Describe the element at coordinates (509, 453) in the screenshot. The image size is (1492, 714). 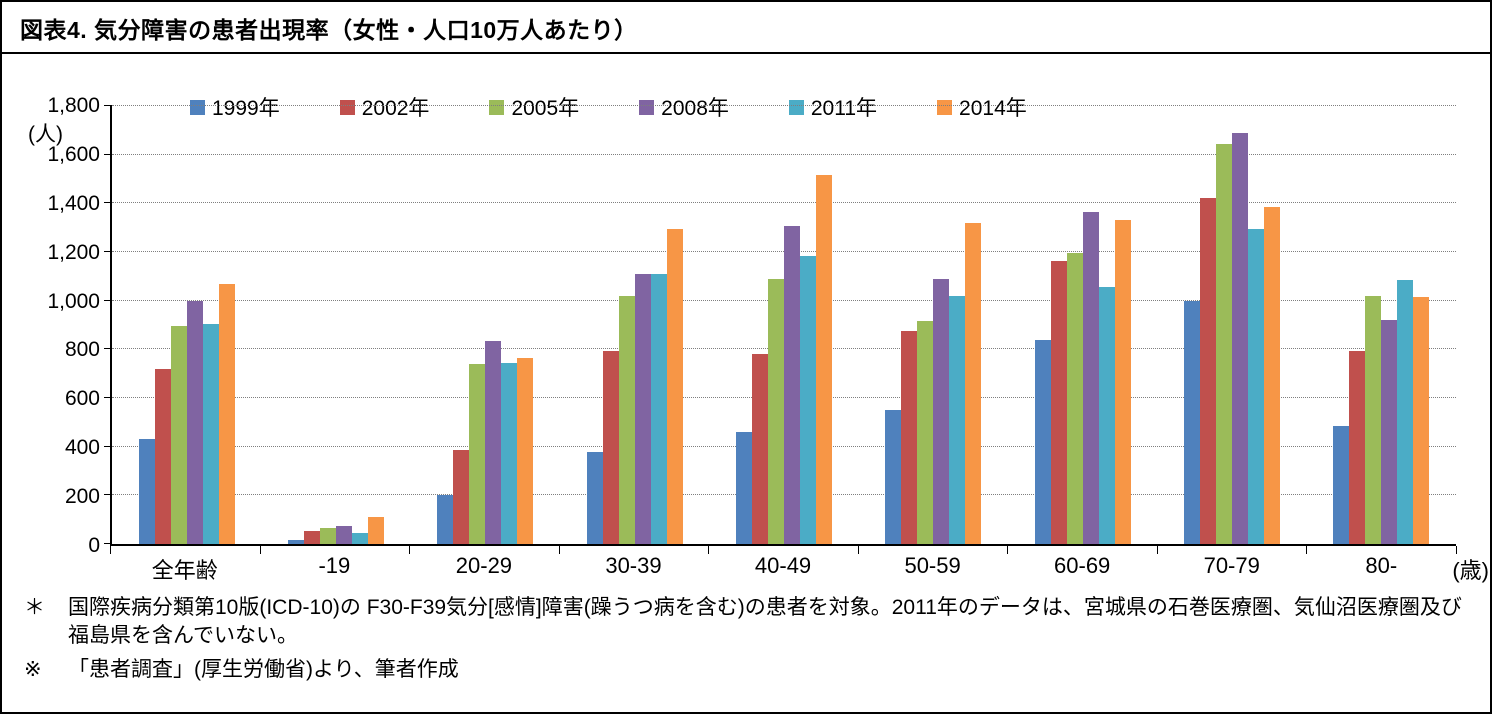
I see `bar-2011年-20-29` at that location.